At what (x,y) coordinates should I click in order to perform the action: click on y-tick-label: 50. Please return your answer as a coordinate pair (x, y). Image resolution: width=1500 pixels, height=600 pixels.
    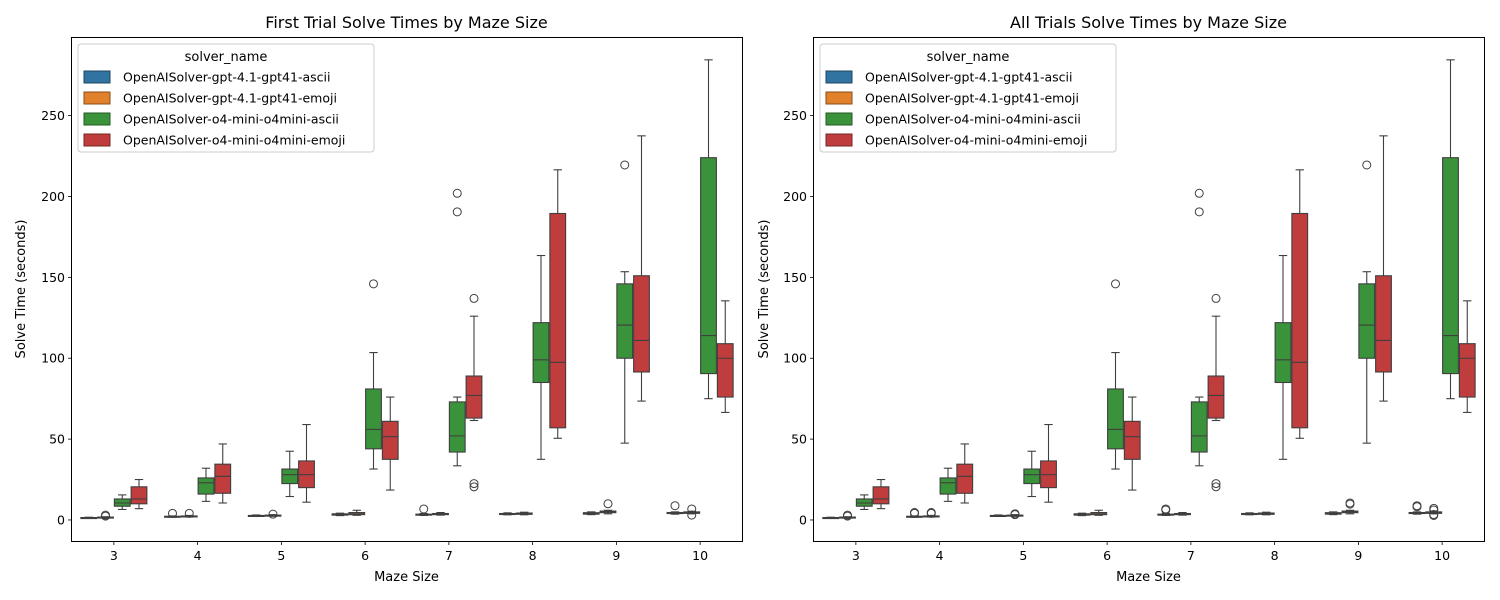
    Looking at the image, I should click on (57, 439).